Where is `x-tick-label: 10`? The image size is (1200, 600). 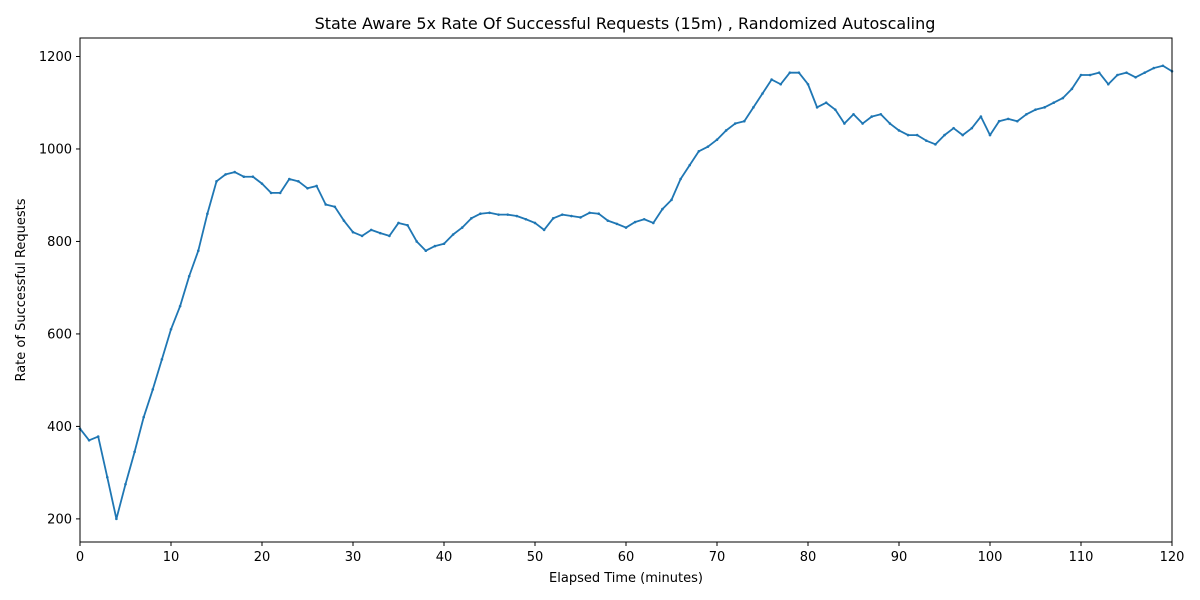
x-tick-label: 10 is located at coordinates (171, 557).